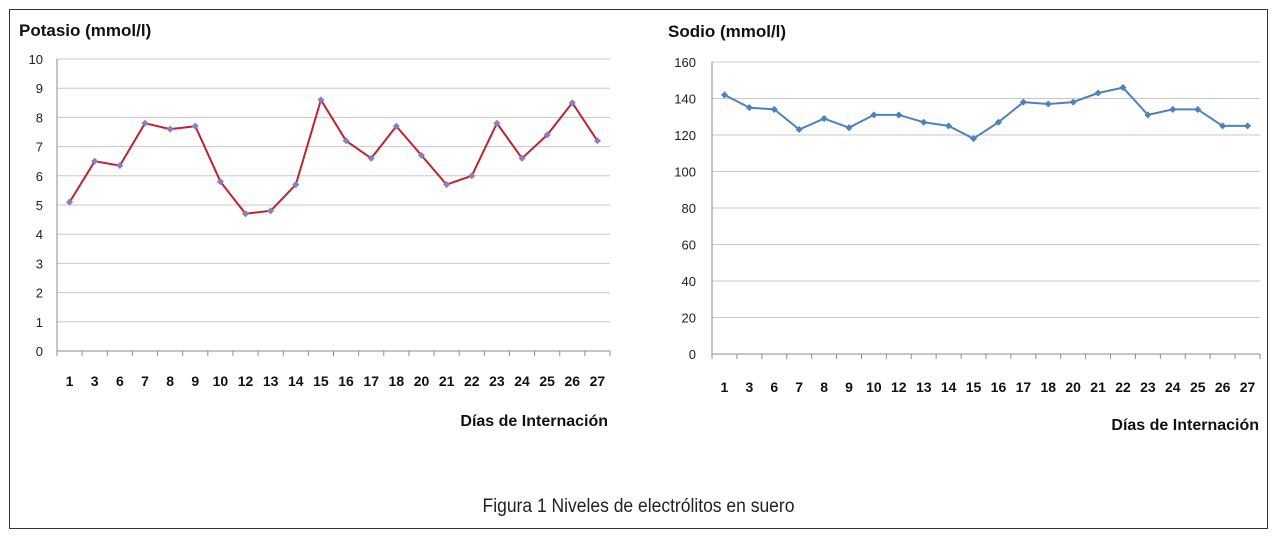  Describe the element at coordinates (1123, 387) in the screenshot. I see `x-tick-label: 22` at that location.